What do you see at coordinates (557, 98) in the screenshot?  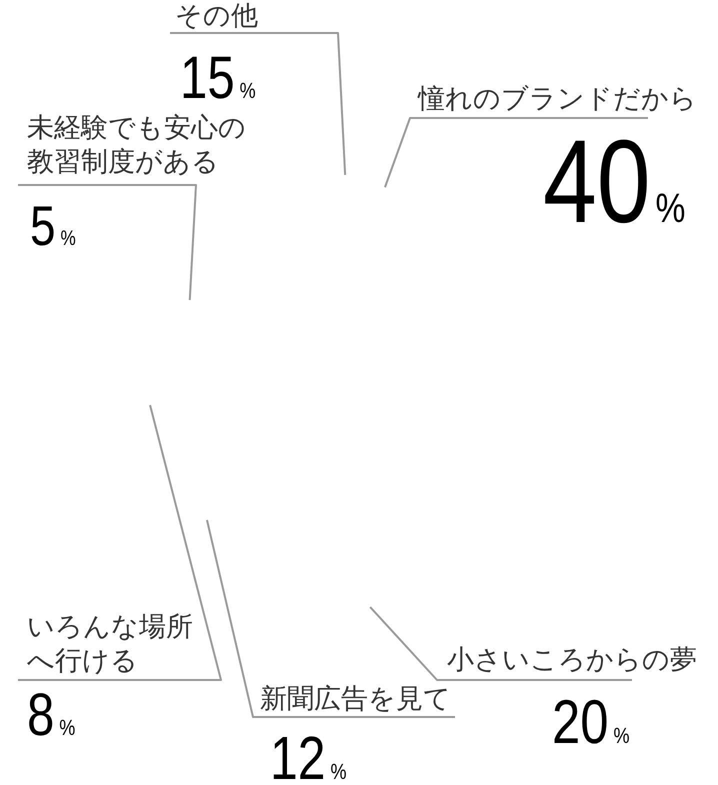 I see `category-label: 憧れのブランドだから` at bounding box center [557, 98].